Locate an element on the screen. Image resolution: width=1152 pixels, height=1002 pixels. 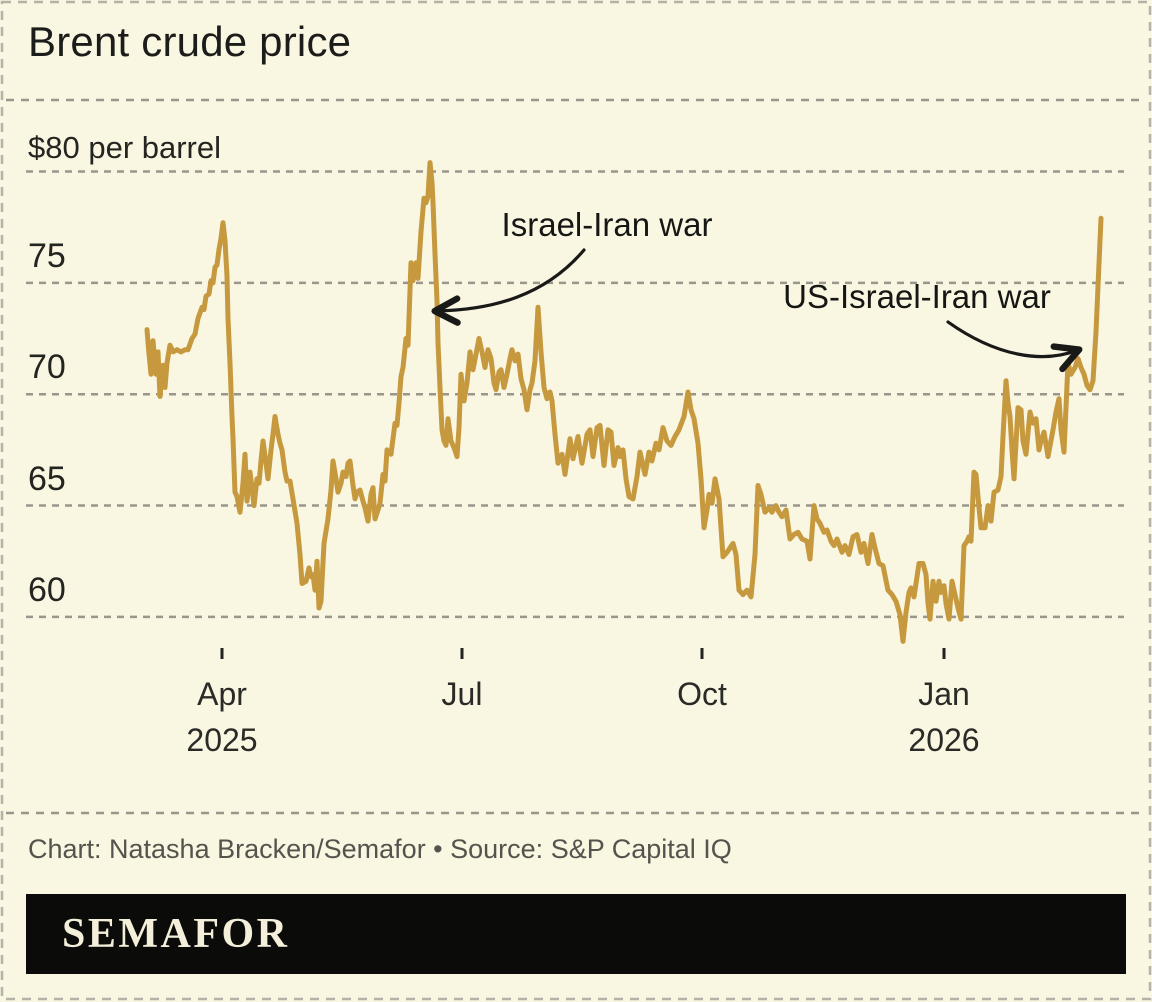
x-axis-label-Apr: Apr is located at coordinates (222, 694).